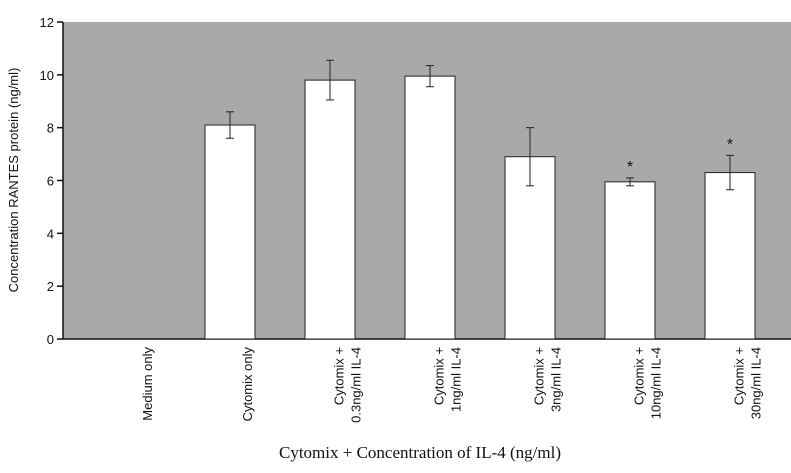 This screenshot has width=791, height=473. What do you see at coordinates (50, 286) in the screenshot?
I see `y-tick-label: 2` at bounding box center [50, 286].